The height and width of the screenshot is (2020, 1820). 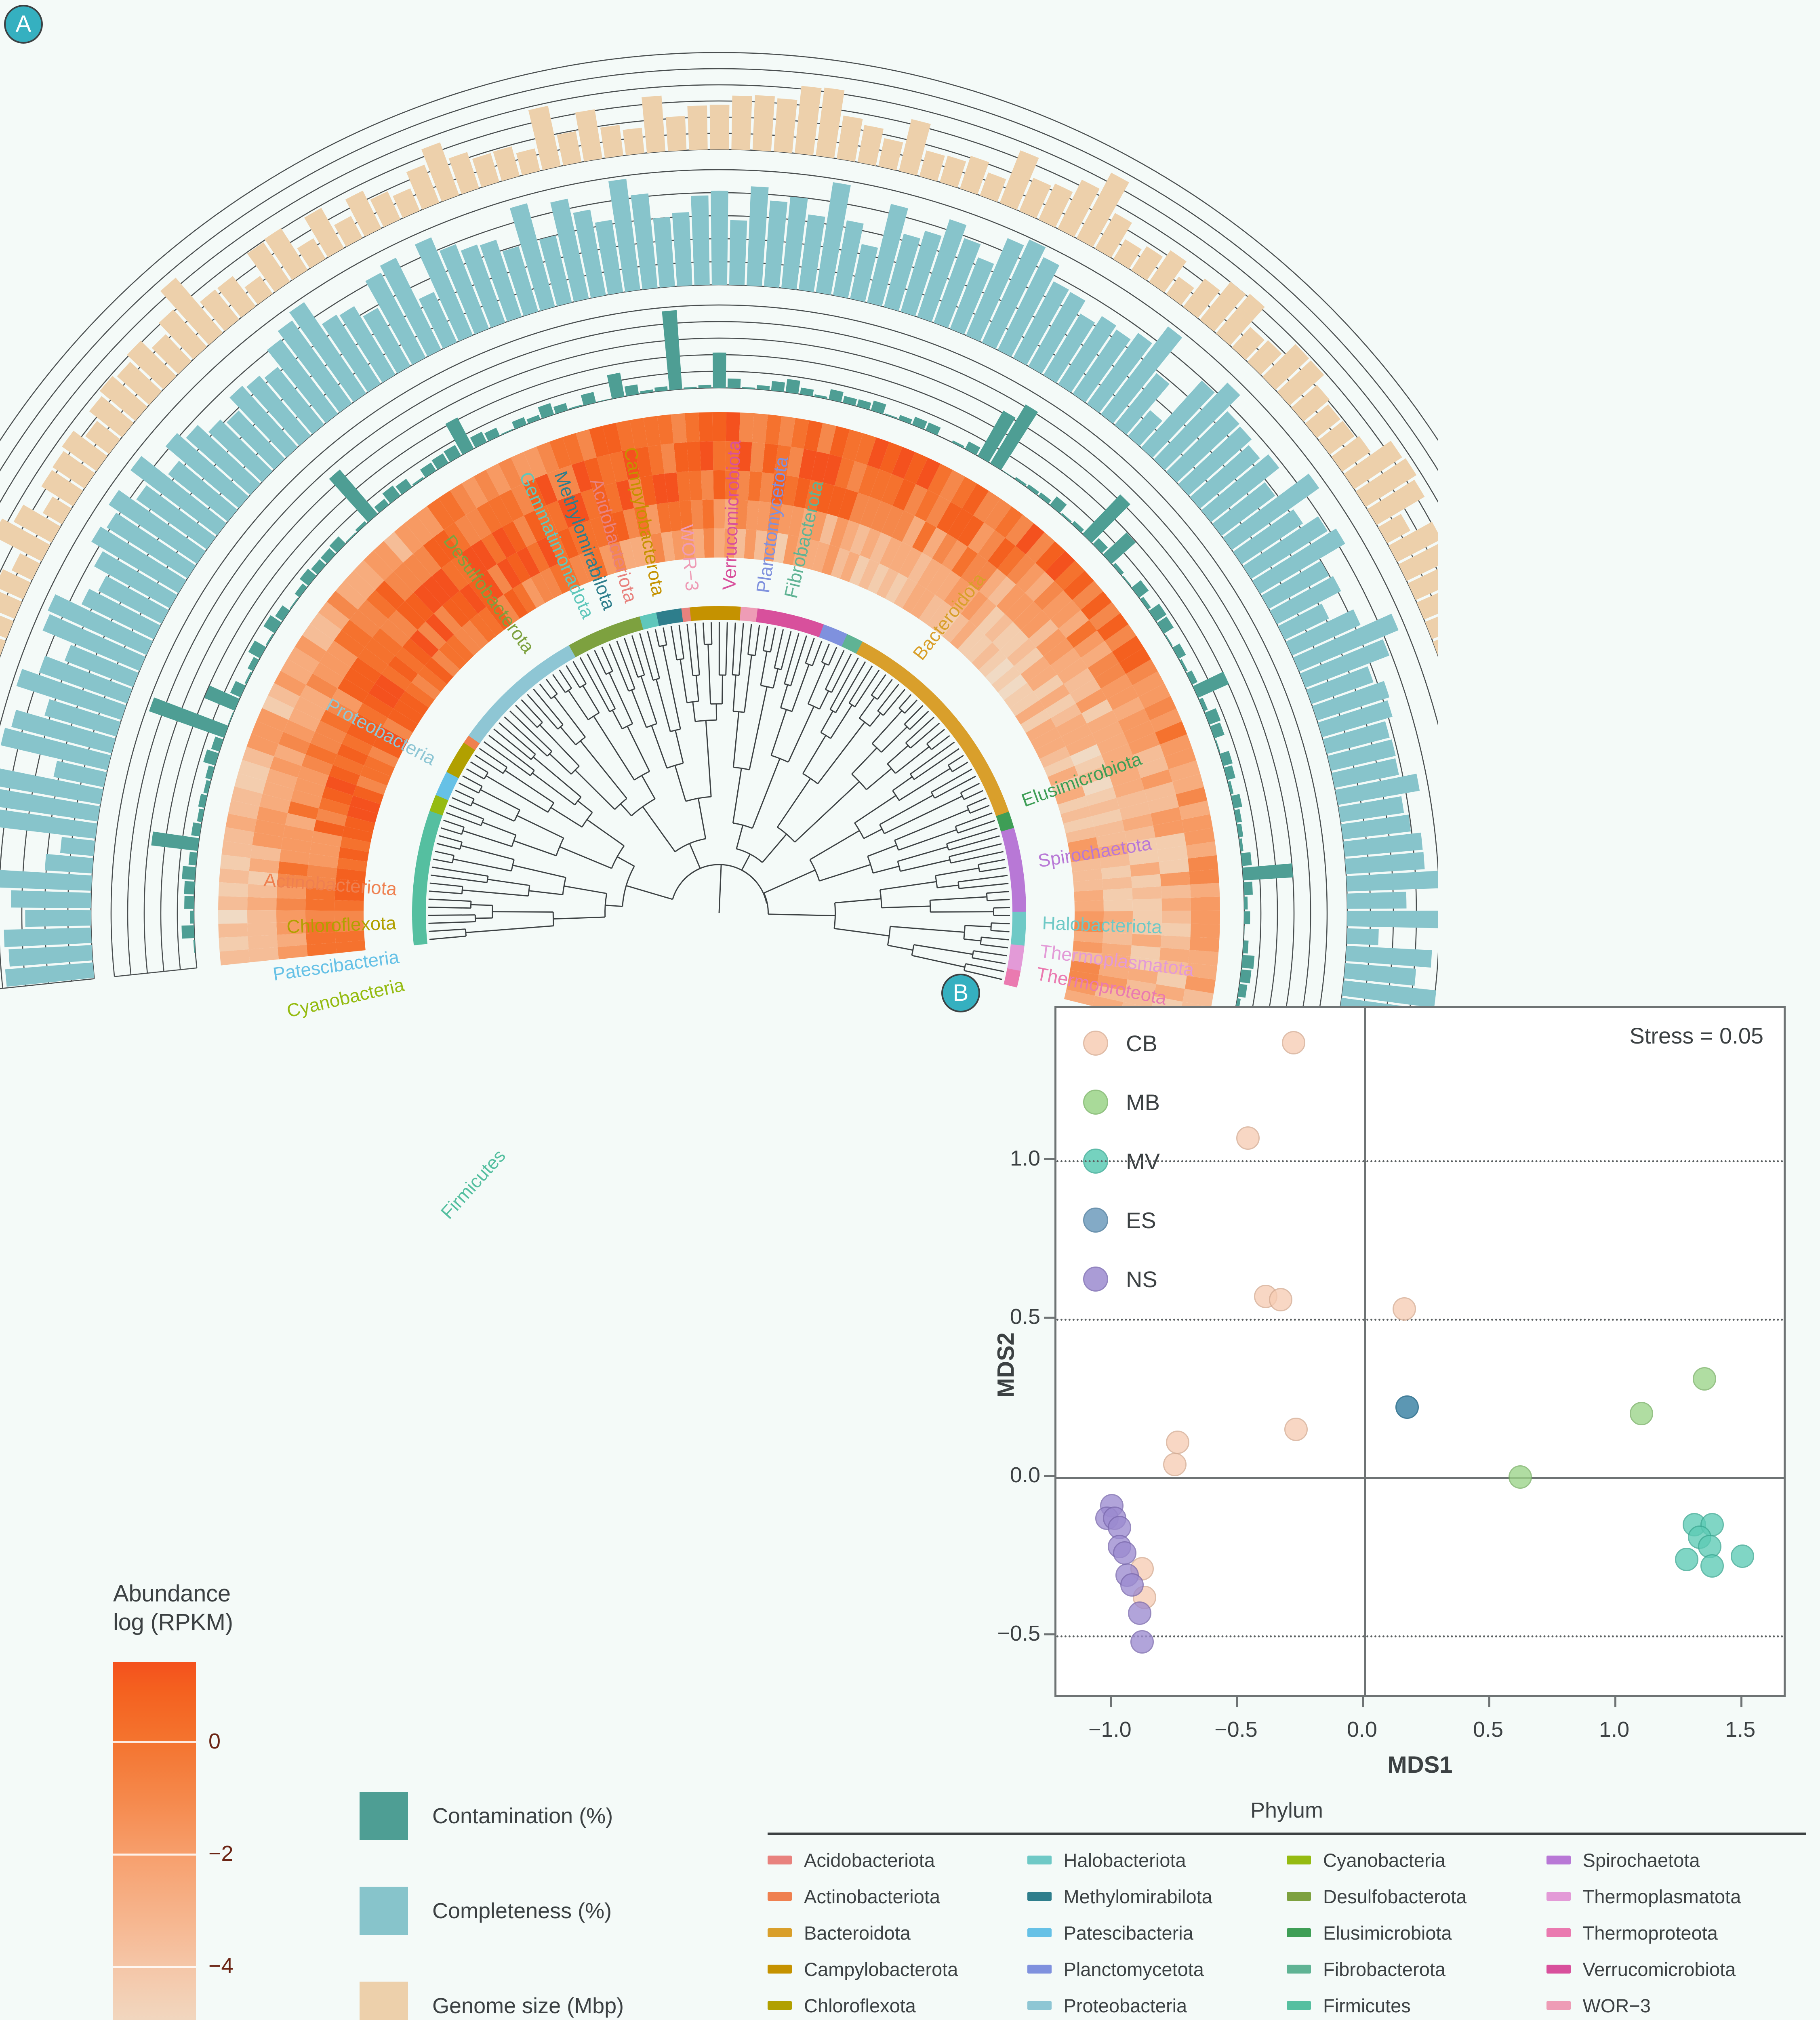 I want to click on phylum-legend-item: Proteobacteria, so click(x=1157, y=2006).